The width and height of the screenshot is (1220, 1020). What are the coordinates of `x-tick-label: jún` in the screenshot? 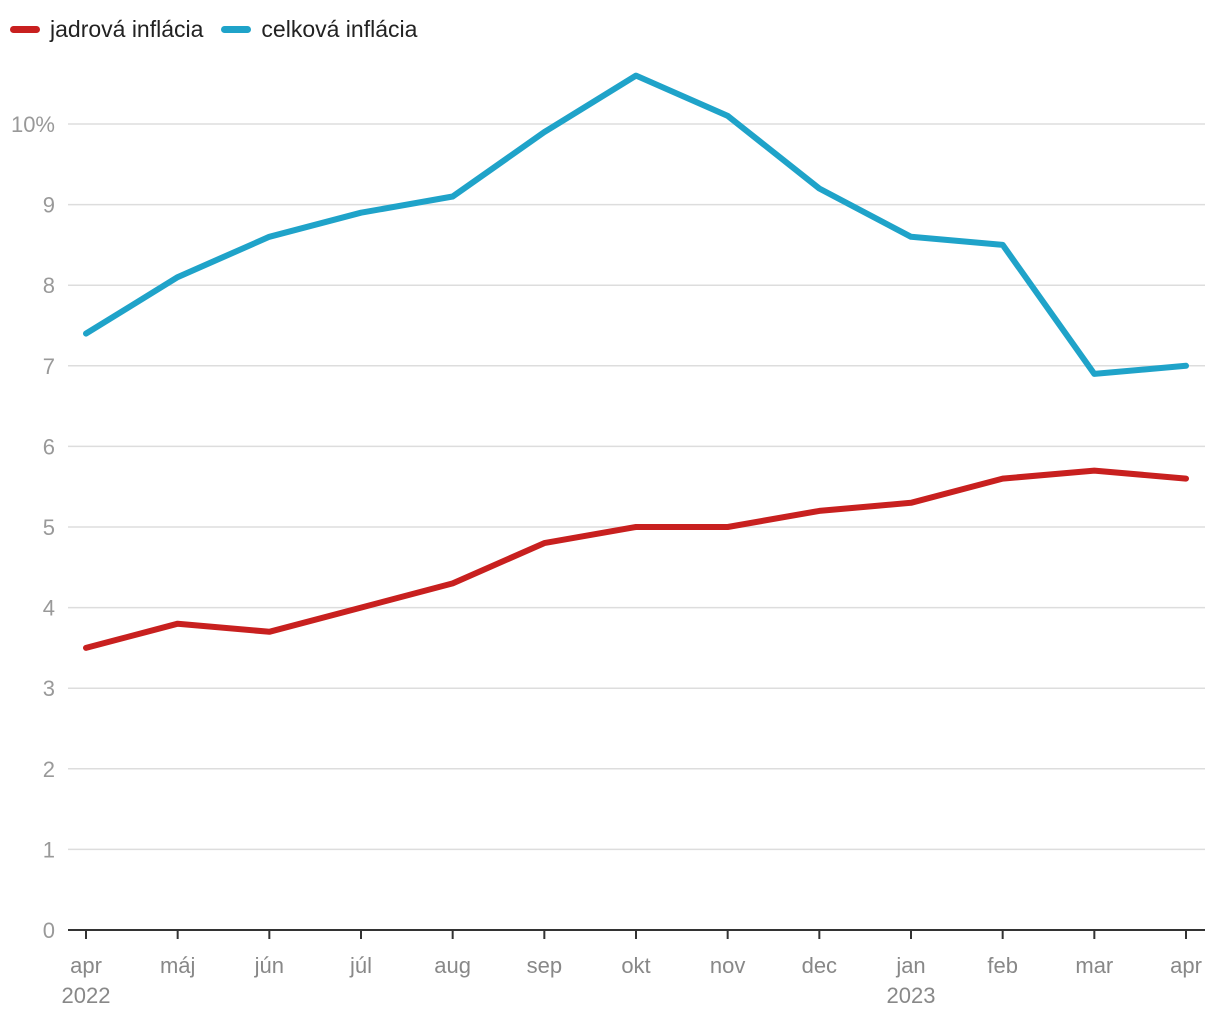 It's located at (269, 965).